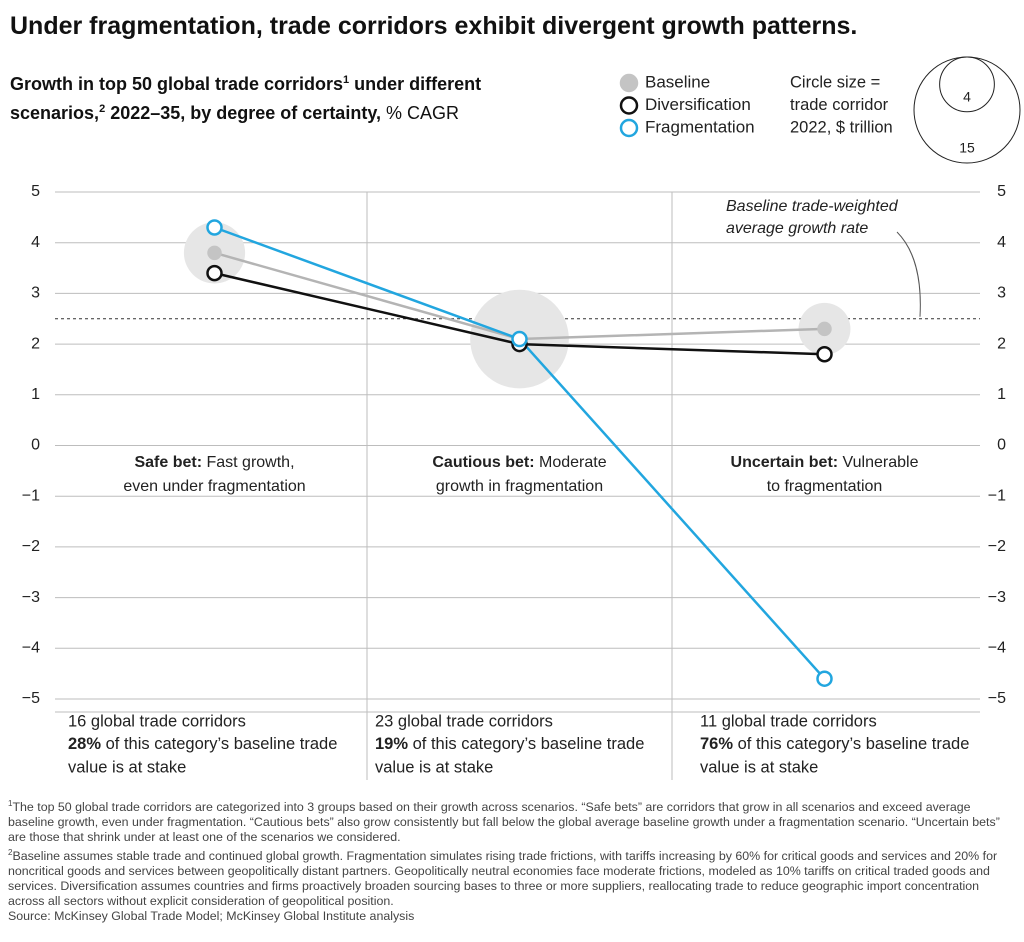 Image resolution: width=1024 pixels, height=942 pixels. I want to click on y-tick-label: 2, so click(35, 343).